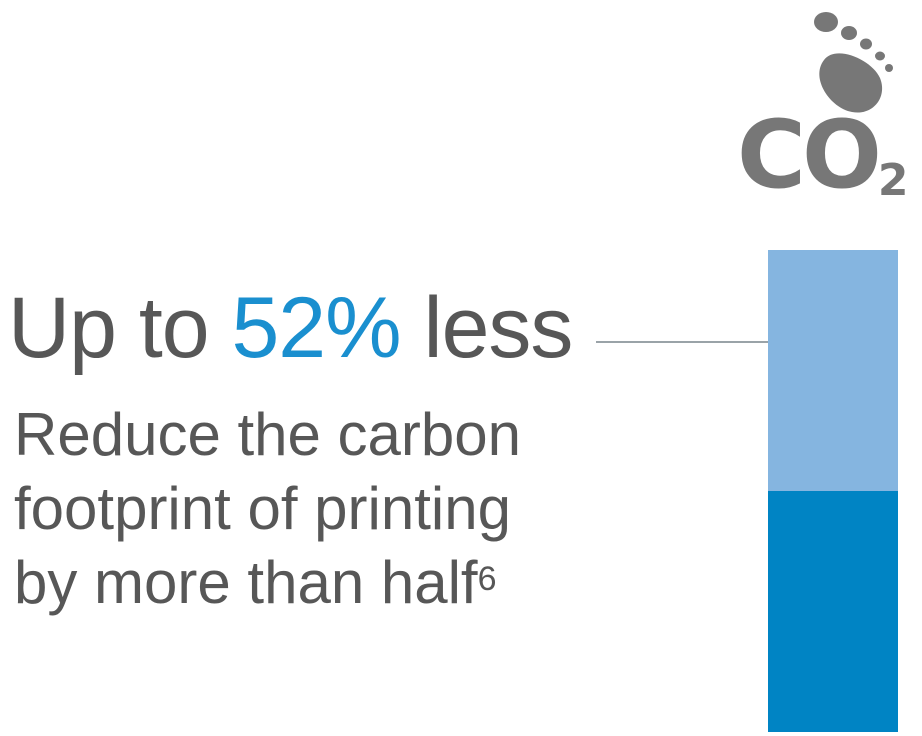 The height and width of the screenshot is (736, 922). What do you see at coordinates (486, 328) in the screenshot?
I see `headline-suffix: less` at bounding box center [486, 328].